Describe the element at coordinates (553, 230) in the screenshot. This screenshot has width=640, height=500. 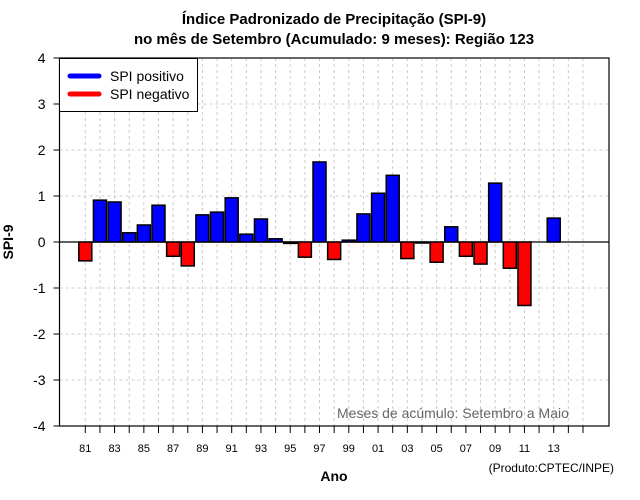
I see `bar-2013` at that location.